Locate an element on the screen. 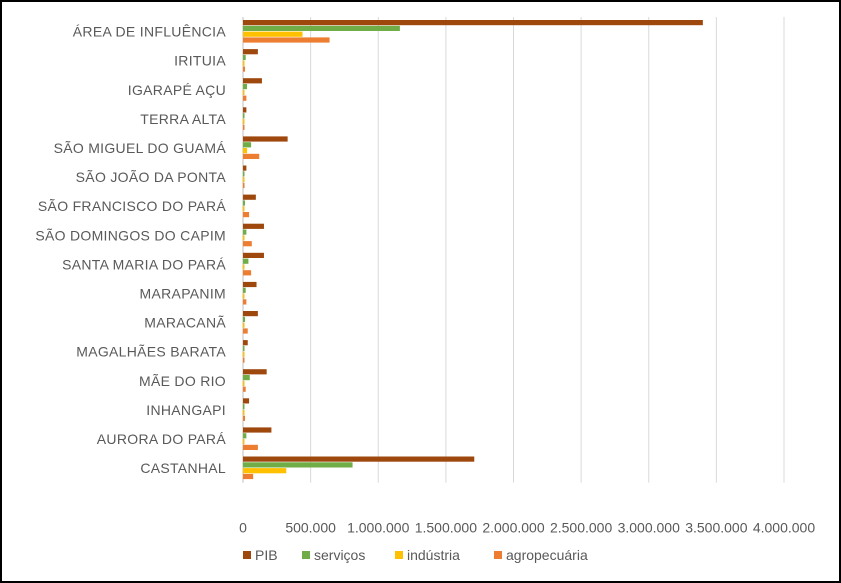 This screenshot has height=583, width=841. category-label: SÃO DOMINGOS DO CAPIM is located at coordinates (130, 235).